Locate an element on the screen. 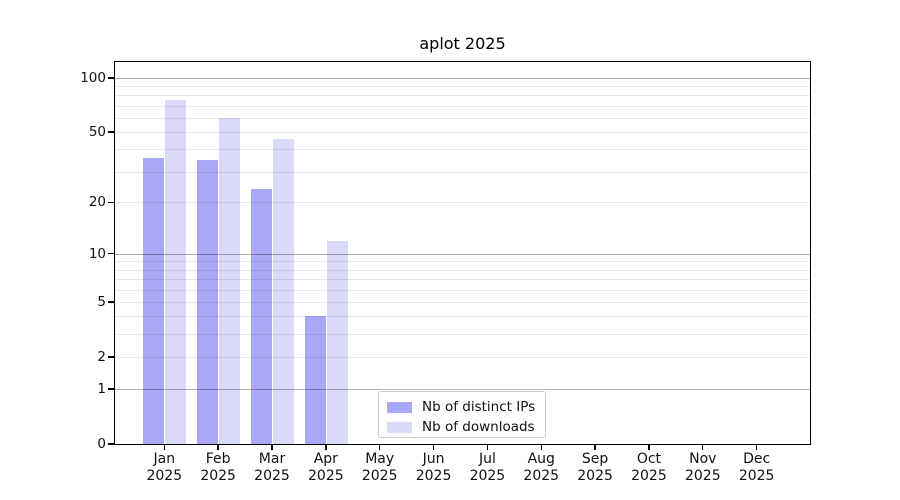 The width and height of the screenshot is (900, 500). y-tick-label-0: 0 is located at coordinates (101, 444).